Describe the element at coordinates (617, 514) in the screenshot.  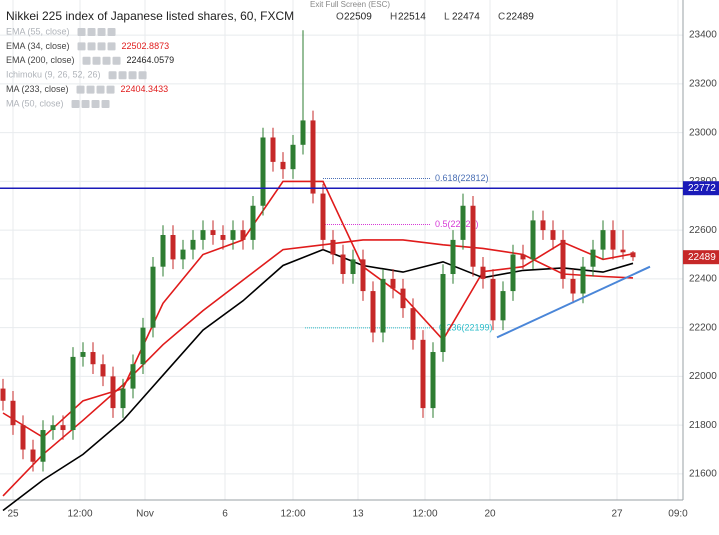
I see `x-tick-label: 27` at that location.